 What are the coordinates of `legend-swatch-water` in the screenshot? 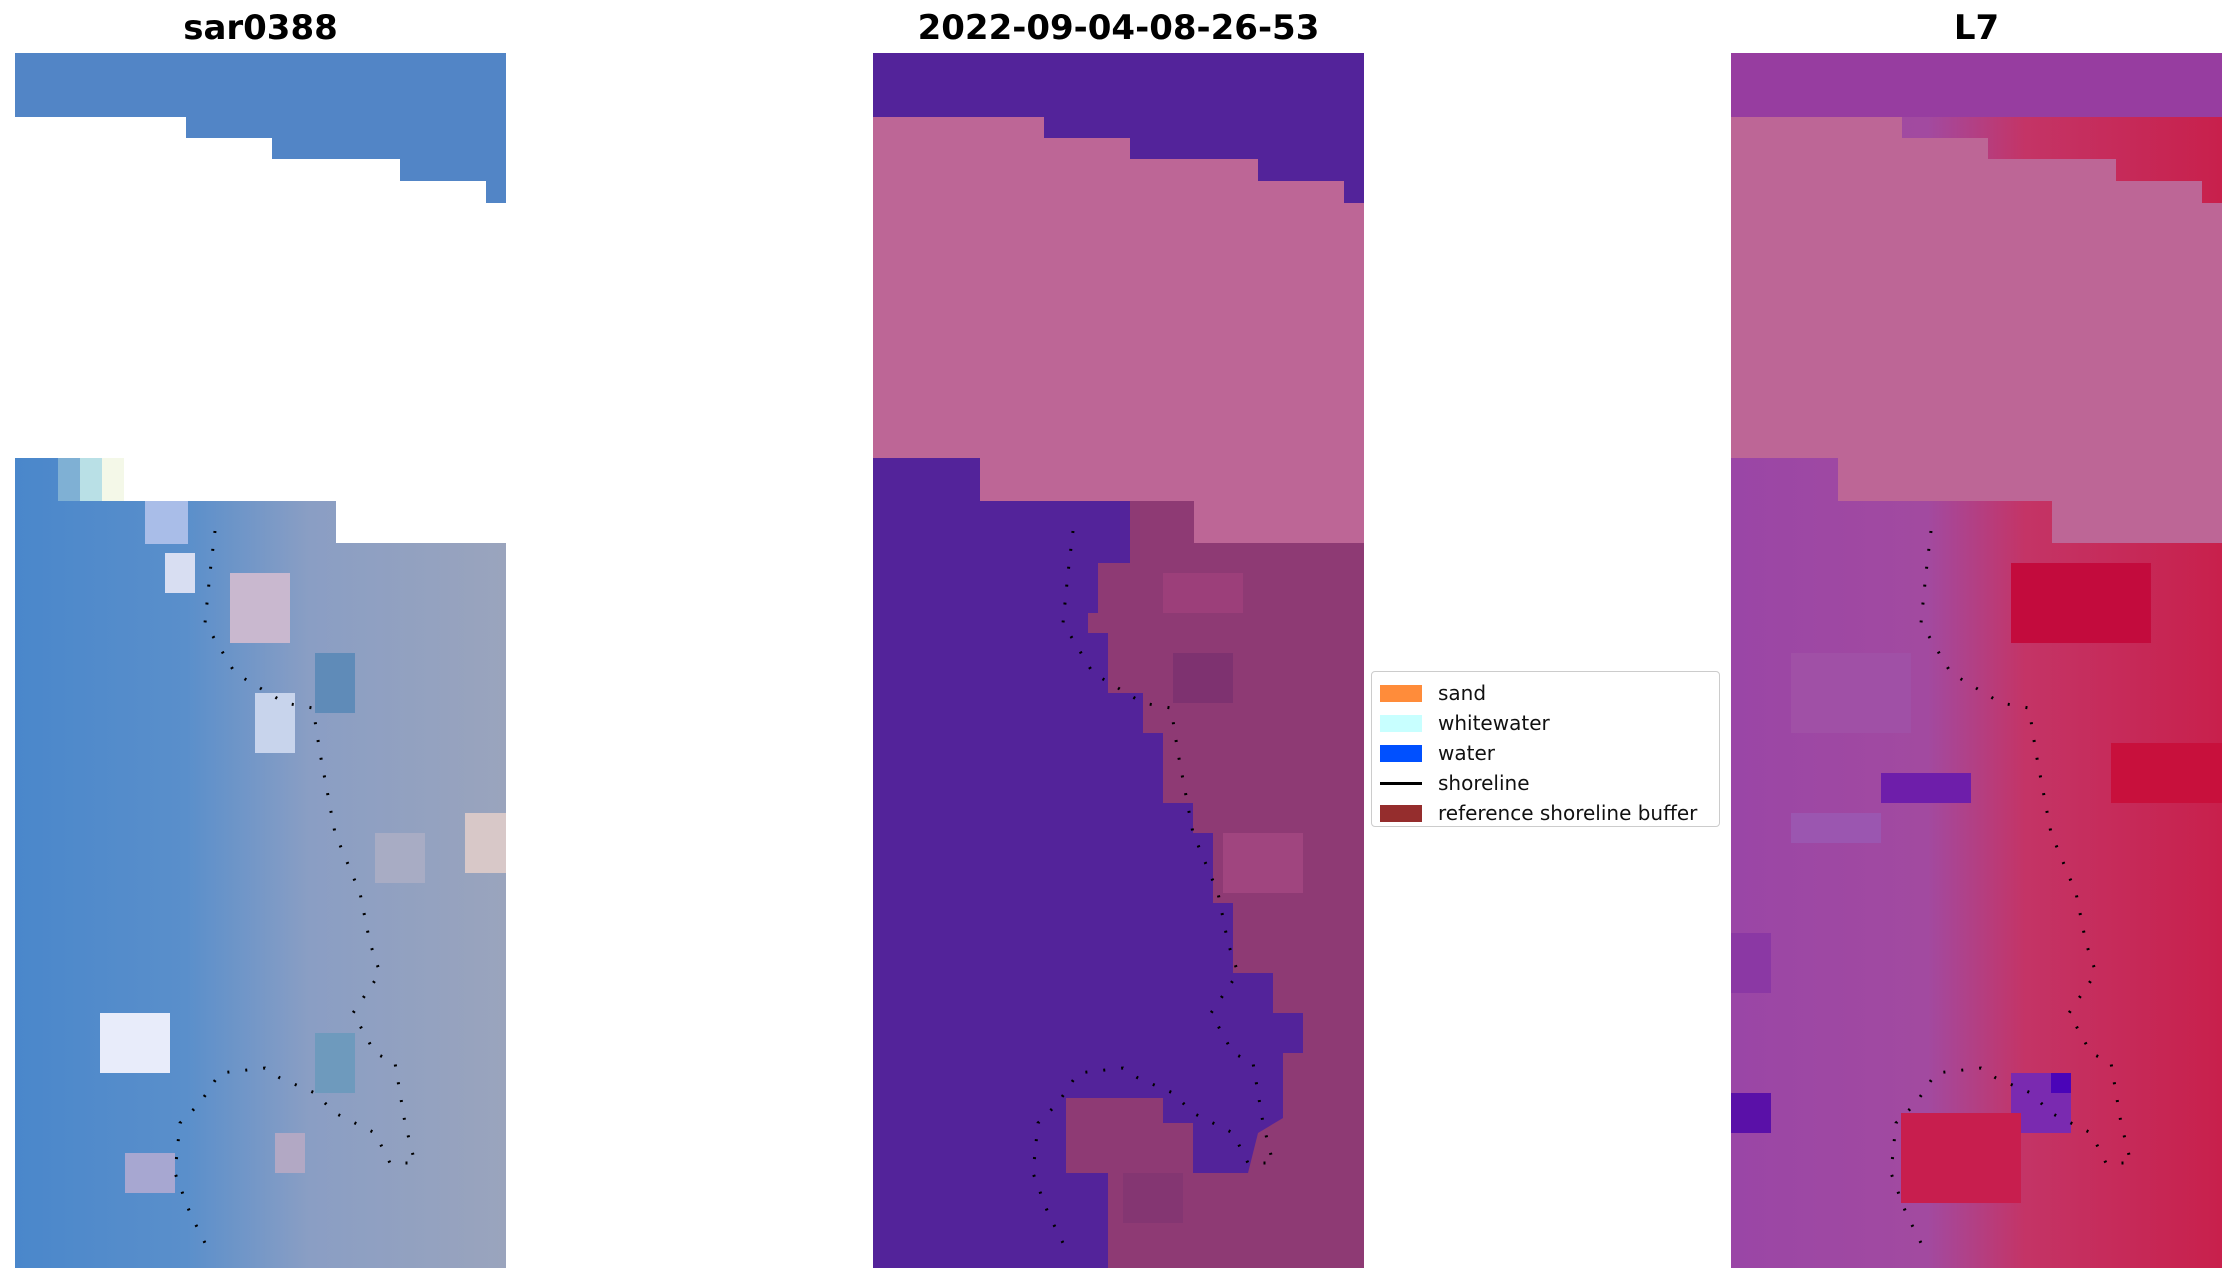 It's located at (1401, 753).